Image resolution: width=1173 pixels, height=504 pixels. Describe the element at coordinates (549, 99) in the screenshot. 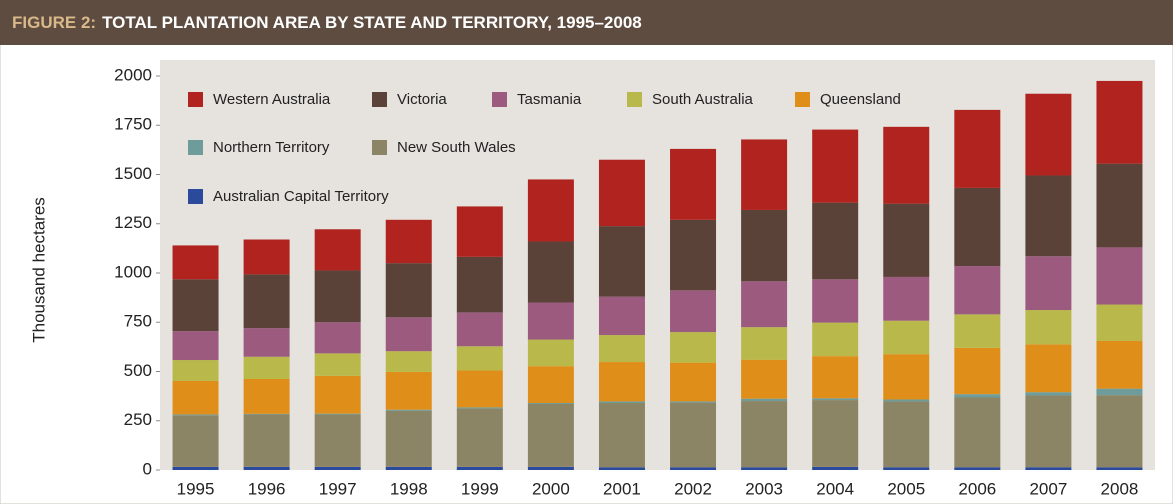

I see `legend-label: Tasmania` at that location.